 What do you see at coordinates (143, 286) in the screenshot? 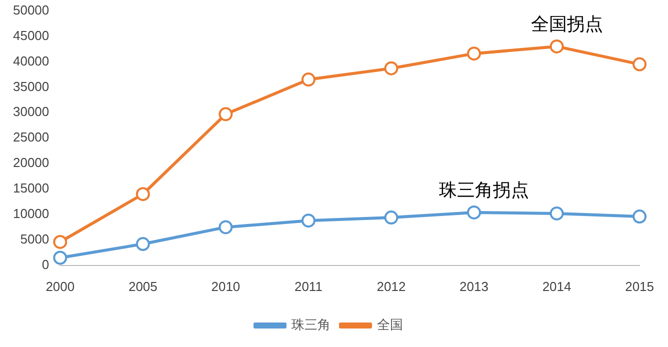
I see `x-tick-label: 2005` at bounding box center [143, 286].